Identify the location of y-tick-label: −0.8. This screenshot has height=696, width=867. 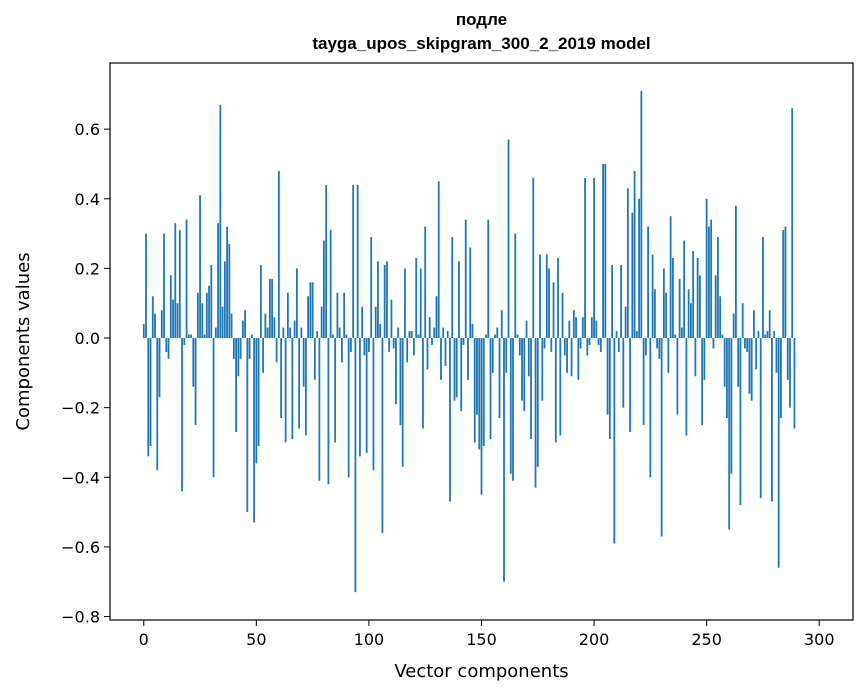
(80, 617).